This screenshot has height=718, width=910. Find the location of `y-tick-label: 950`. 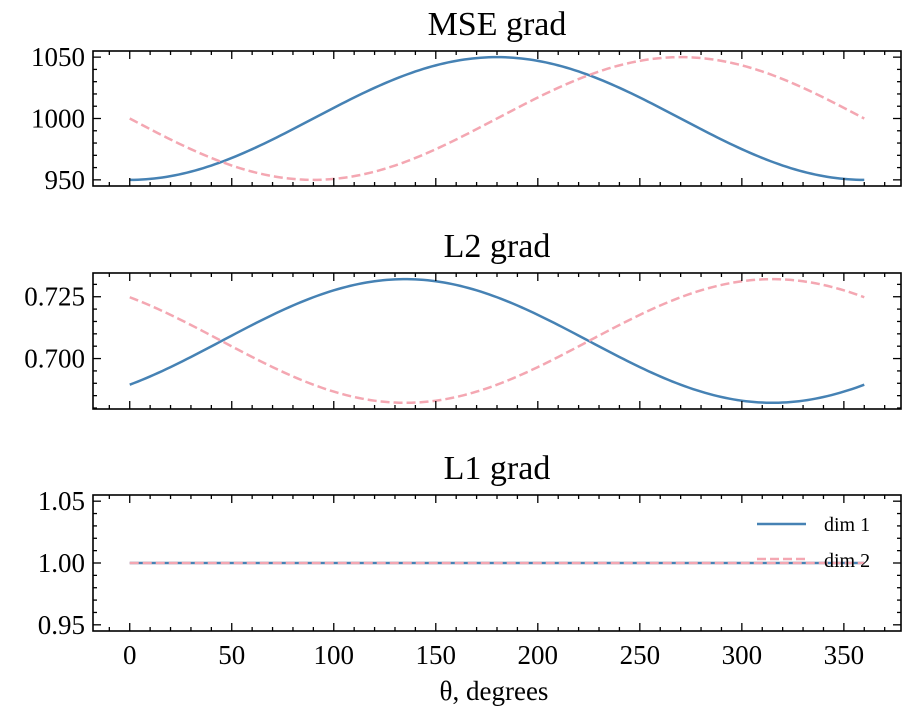

y-tick-label: 950 is located at coordinates (65, 180).